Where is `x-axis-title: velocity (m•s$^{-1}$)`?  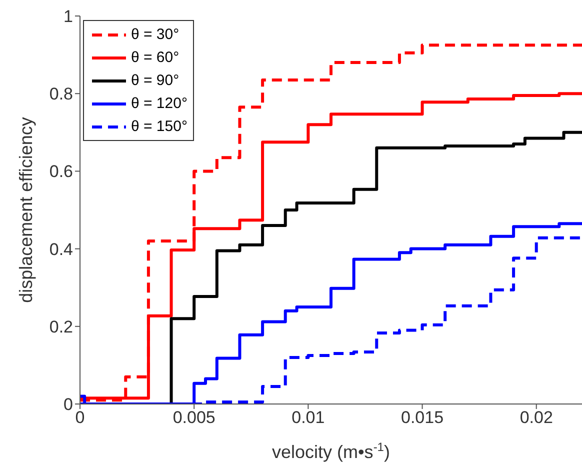
x-axis-title: velocity (m•s$^{-1}$) is located at coordinates (331, 451).